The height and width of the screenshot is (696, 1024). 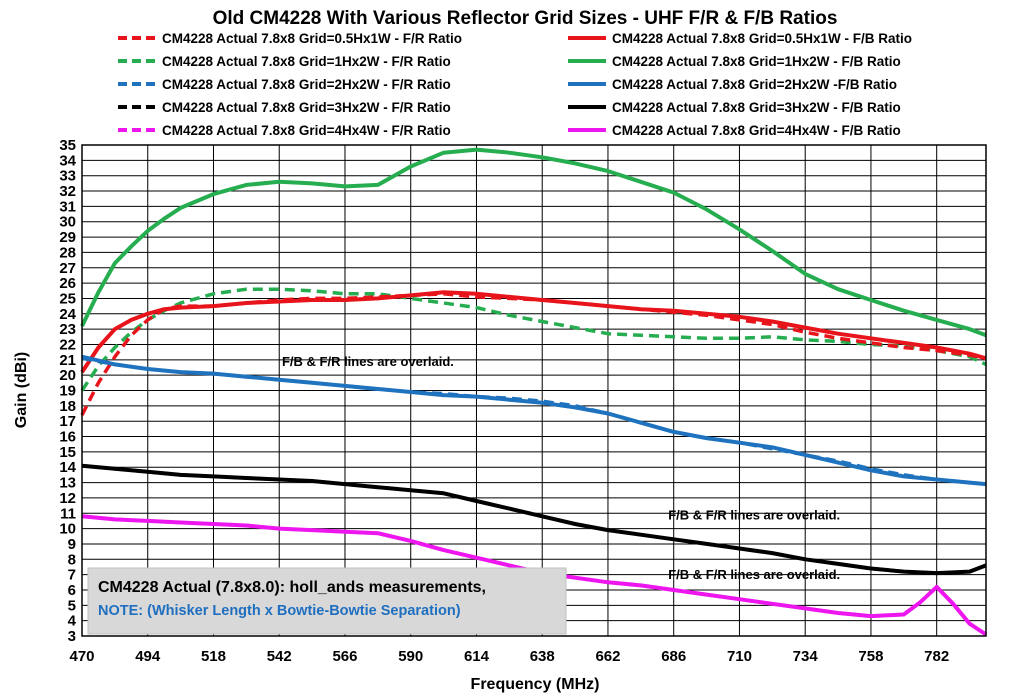 What do you see at coordinates (67, 529) in the screenshot?
I see `y-tick-label: 10` at bounding box center [67, 529].